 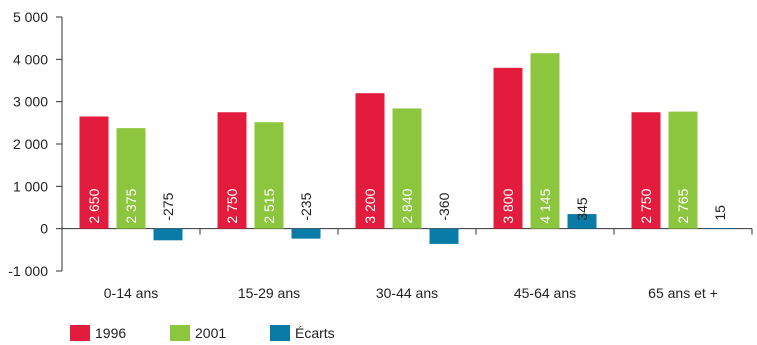 I want to click on legend: 1996 2001 Écarts, so click(x=220, y=333).